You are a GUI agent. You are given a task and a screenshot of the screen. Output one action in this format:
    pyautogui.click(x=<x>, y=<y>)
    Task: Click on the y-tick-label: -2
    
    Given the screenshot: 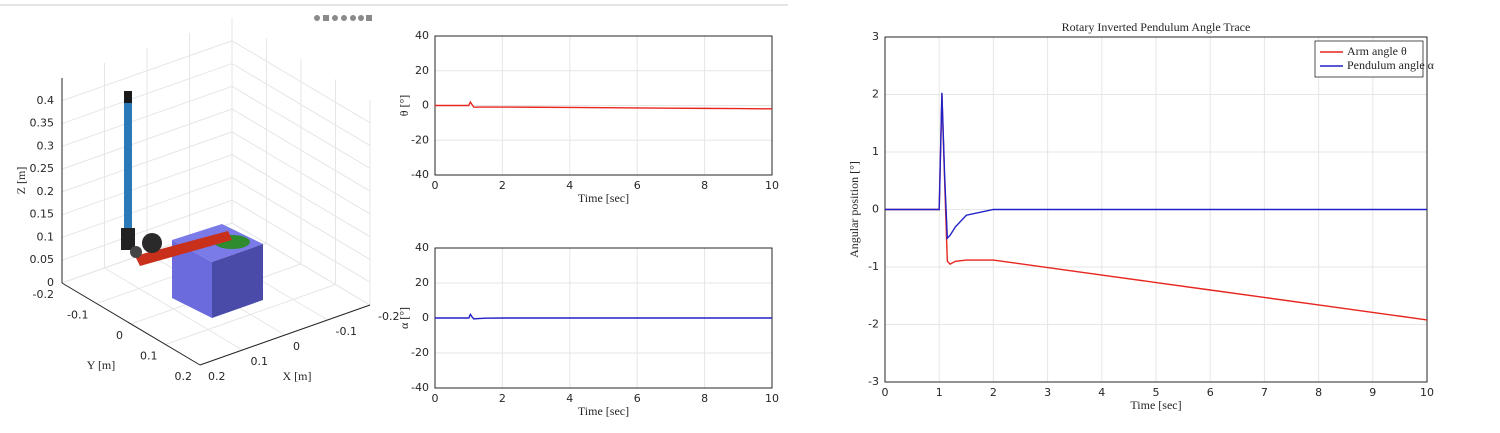 What is the action you would take?
    pyautogui.click(x=873, y=324)
    